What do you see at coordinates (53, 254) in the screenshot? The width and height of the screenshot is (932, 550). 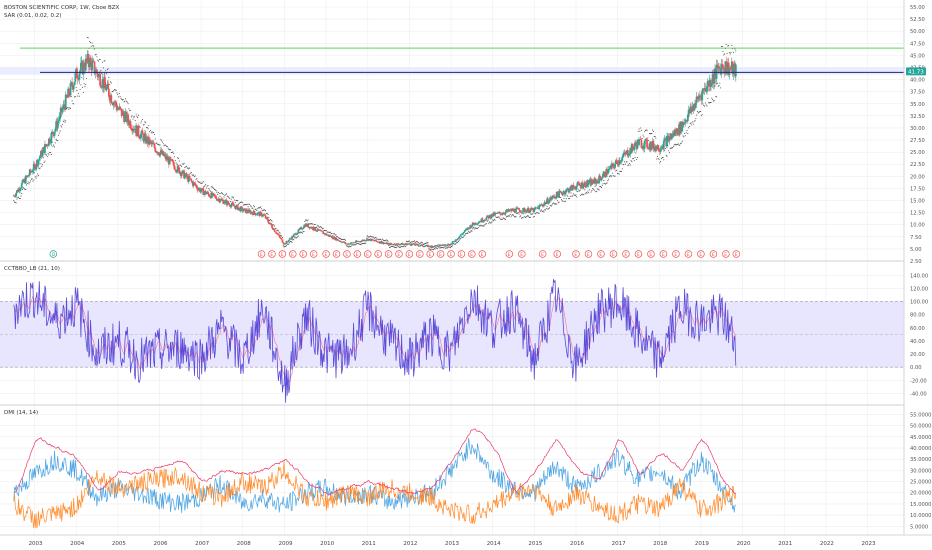 I see `event-marker-green: D` at bounding box center [53, 254].